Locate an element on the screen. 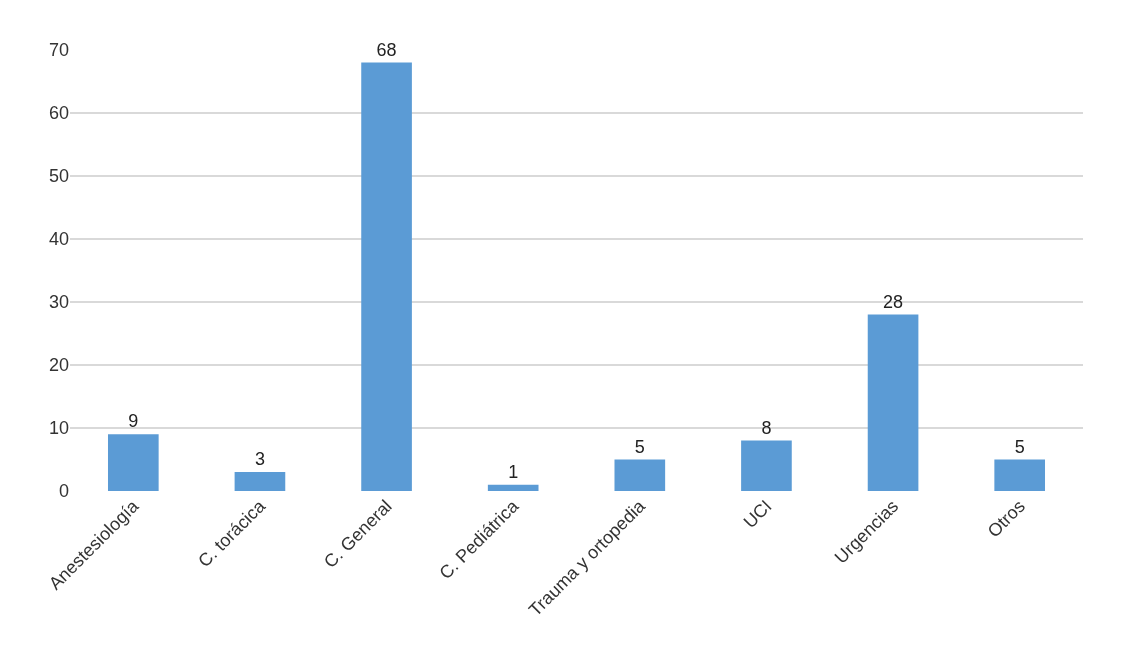  data-label: 9 is located at coordinates (133, 421).